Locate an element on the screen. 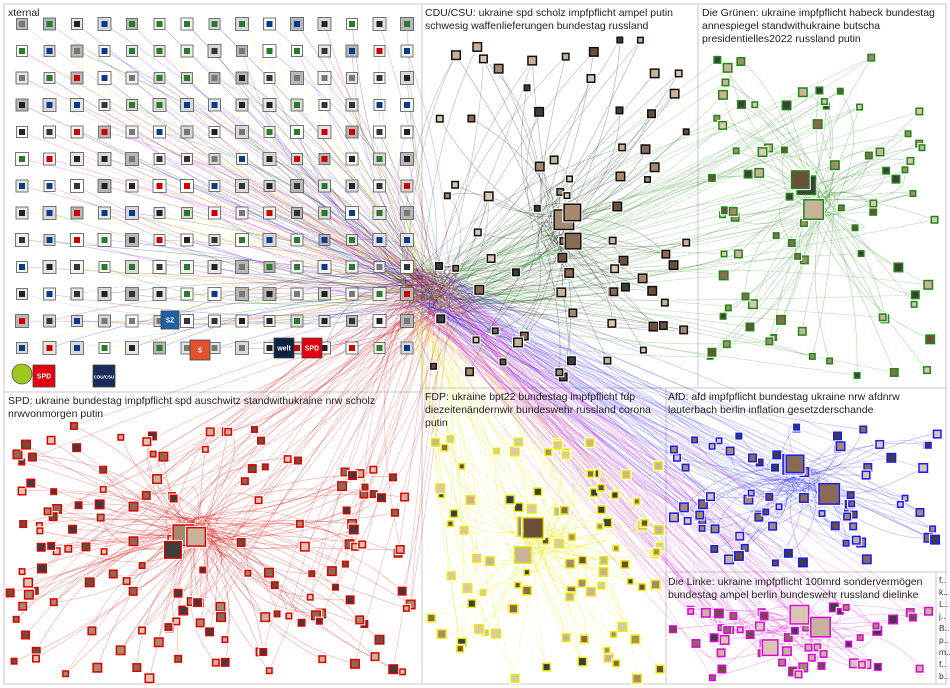 The height and width of the screenshot is (688, 950). logo-node: welt is located at coordinates (284, 348).